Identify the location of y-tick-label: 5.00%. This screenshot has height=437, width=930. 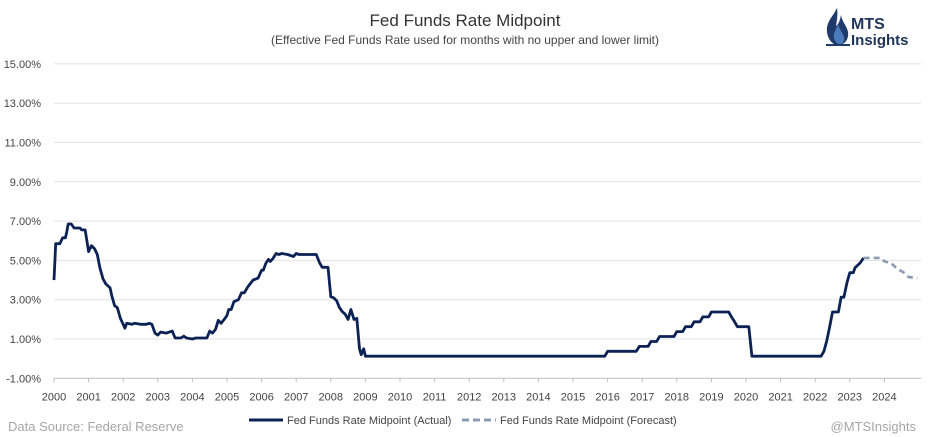
(25, 261).